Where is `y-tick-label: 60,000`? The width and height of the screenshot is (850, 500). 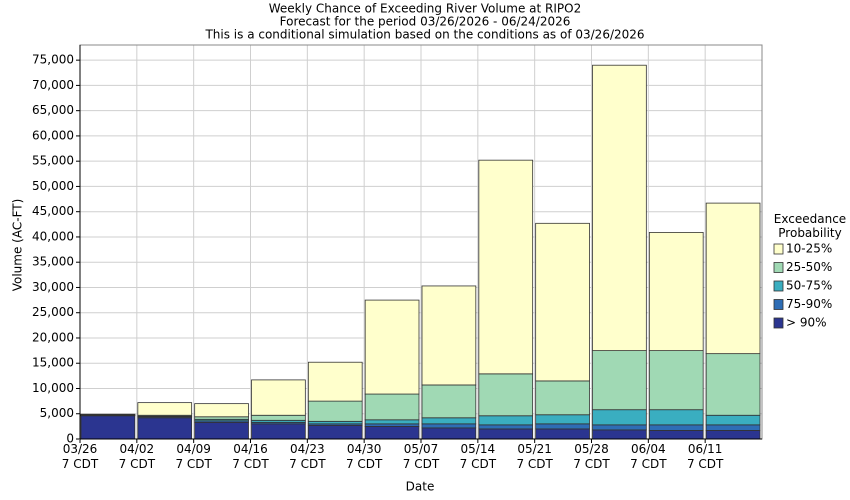 y-tick-label: 60,000 is located at coordinates (53, 135).